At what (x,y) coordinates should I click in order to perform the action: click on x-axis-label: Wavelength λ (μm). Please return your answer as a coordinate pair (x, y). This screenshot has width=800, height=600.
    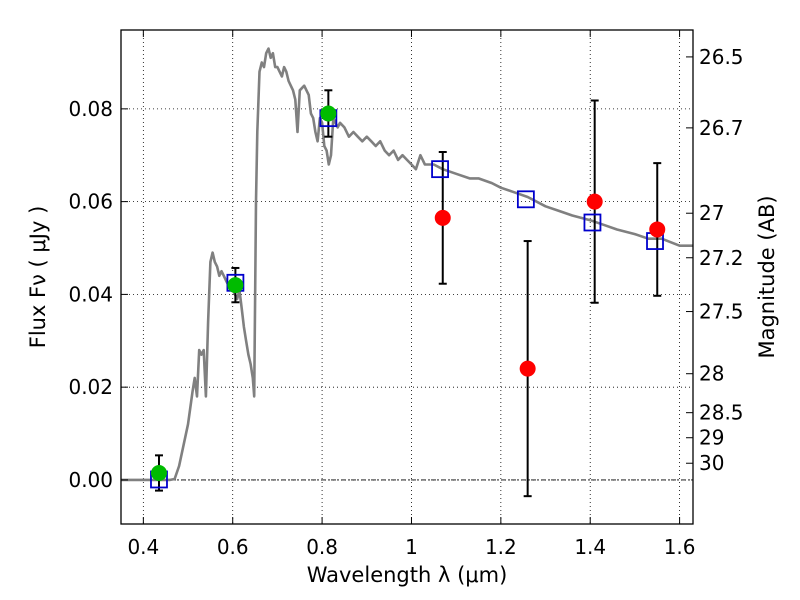
    Looking at the image, I should click on (407, 575).